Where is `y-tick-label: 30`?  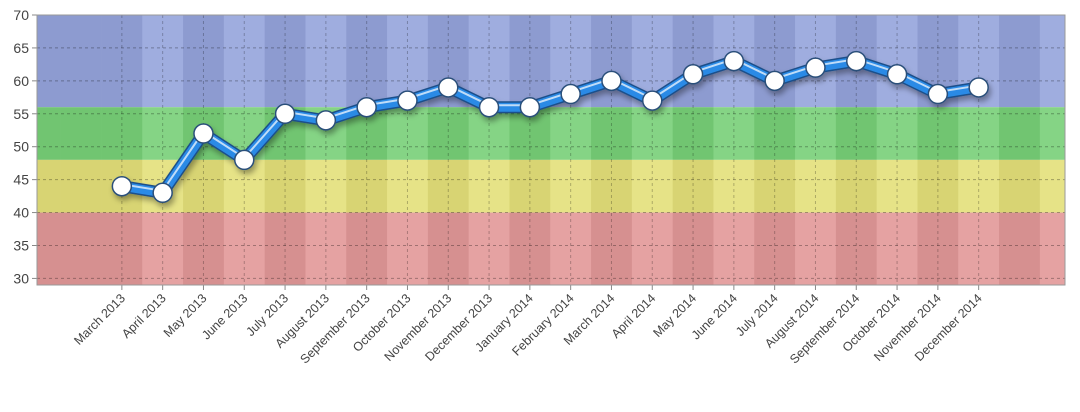
y-tick-label: 30 is located at coordinates (21, 278).